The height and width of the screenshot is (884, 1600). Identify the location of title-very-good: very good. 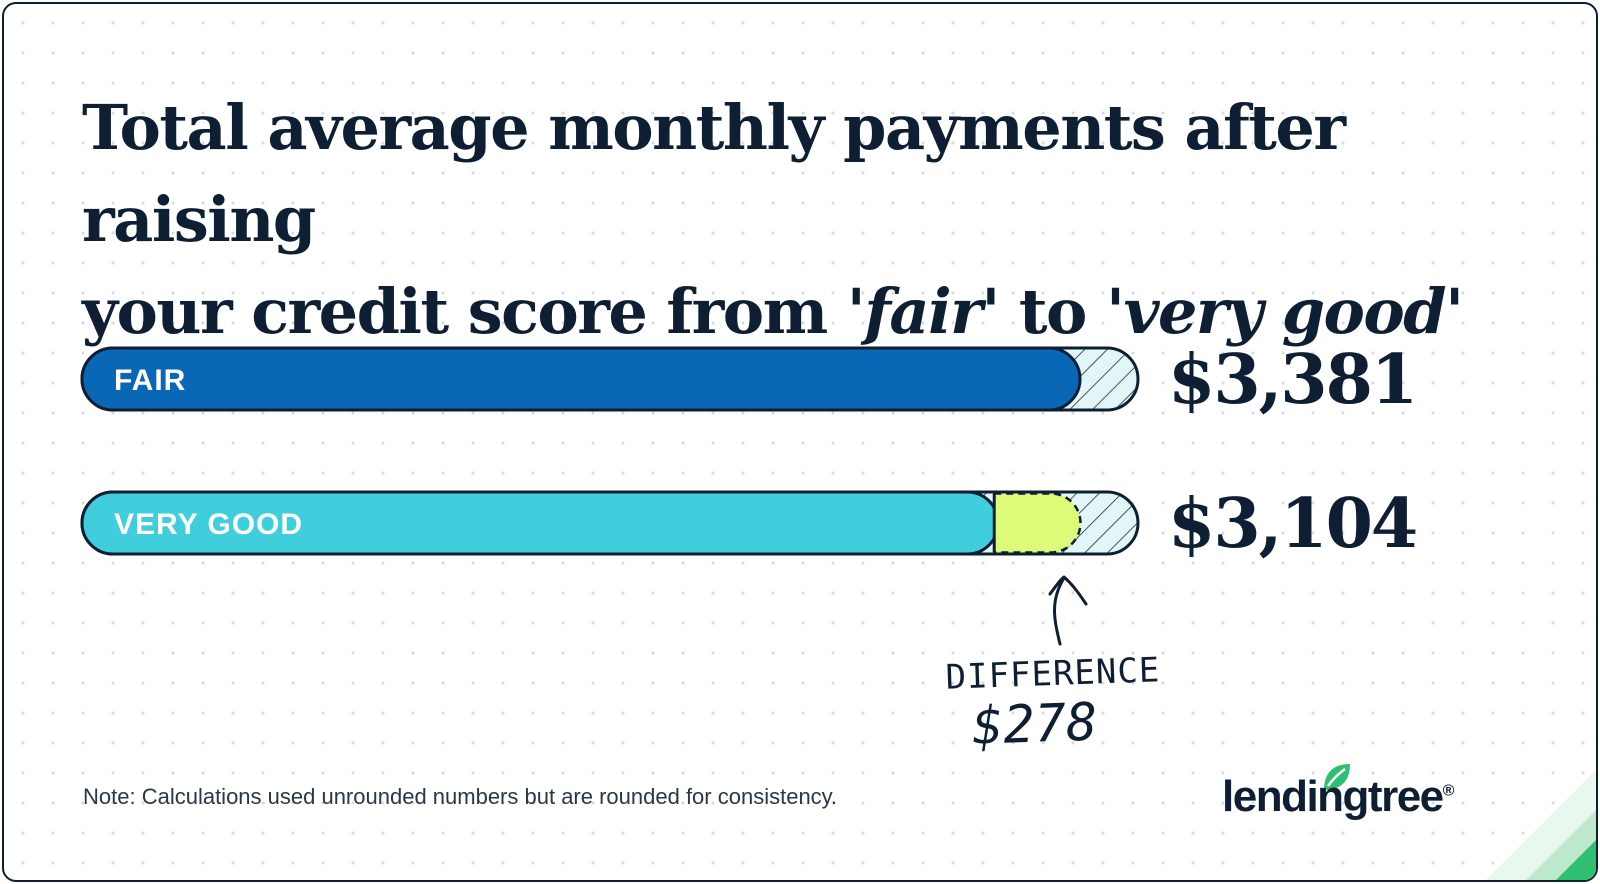
(1284, 311).